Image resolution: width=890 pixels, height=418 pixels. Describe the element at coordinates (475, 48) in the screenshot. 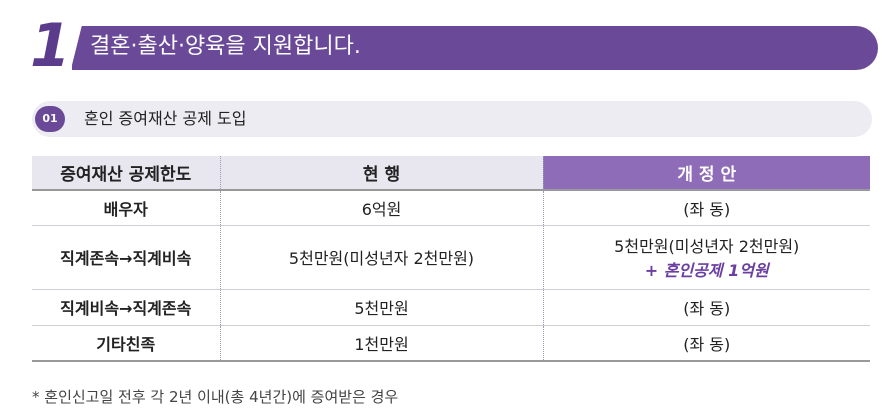

I see `banner-bar` at that location.